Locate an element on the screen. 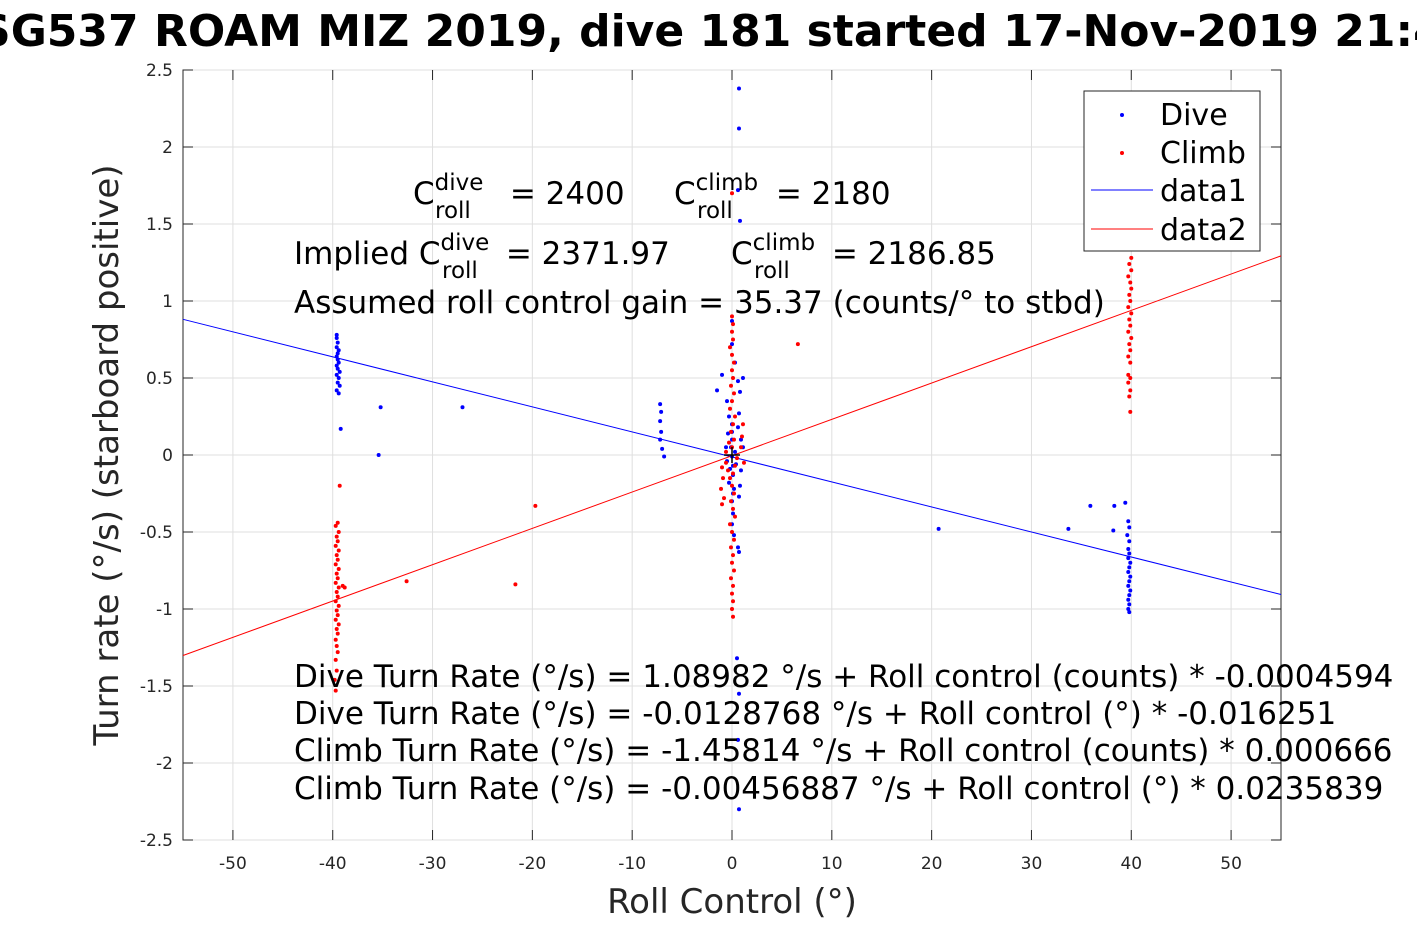 The width and height of the screenshot is (1417, 945). x-tick-label: 30 is located at coordinates (1032, 864).